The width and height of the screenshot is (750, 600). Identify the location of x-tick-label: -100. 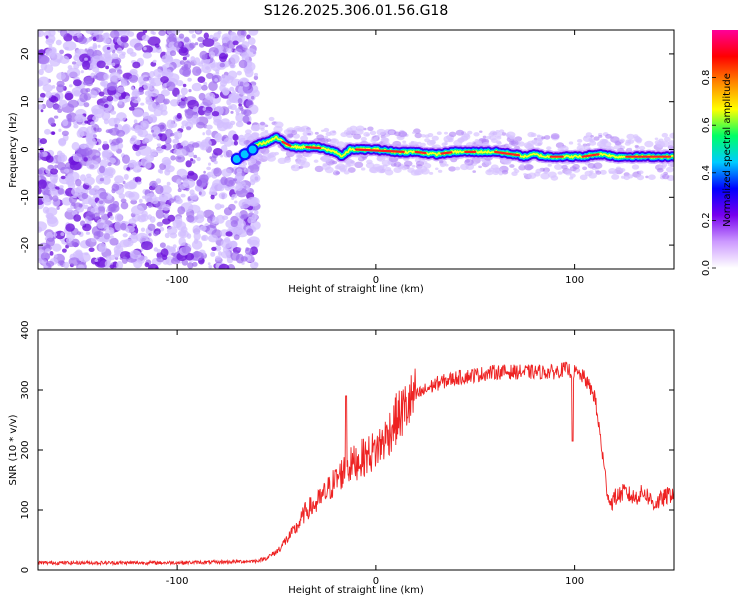
(177, 581).